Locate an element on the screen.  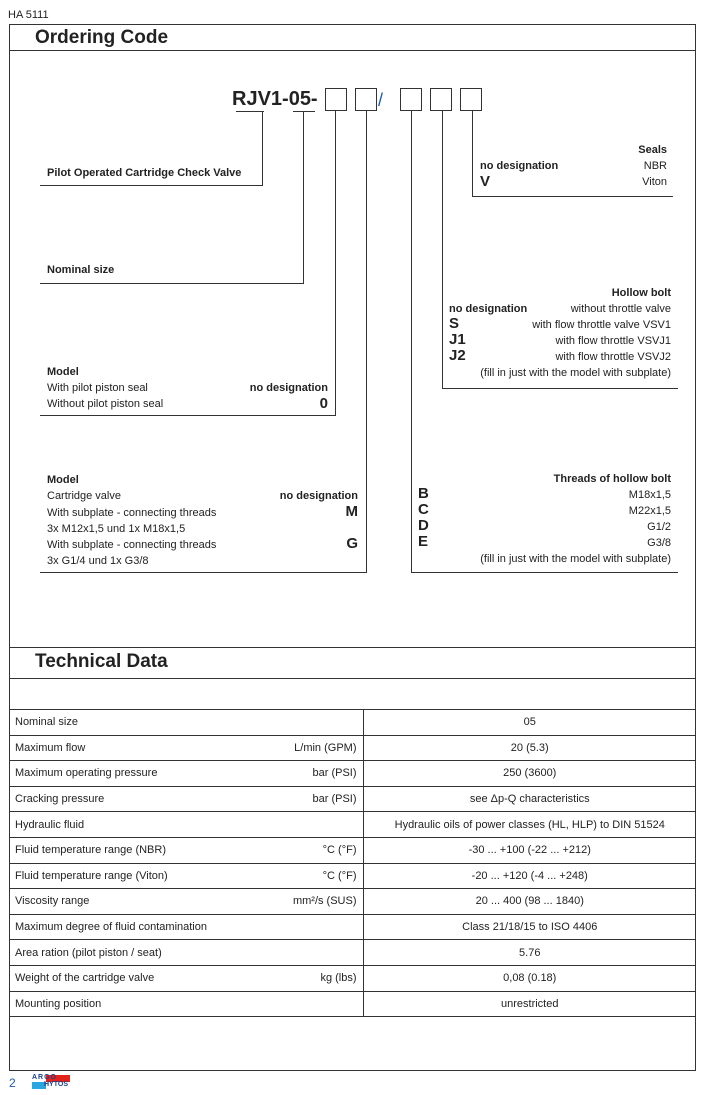
technical-title: Technical Data is located at coordinates (101, 661).